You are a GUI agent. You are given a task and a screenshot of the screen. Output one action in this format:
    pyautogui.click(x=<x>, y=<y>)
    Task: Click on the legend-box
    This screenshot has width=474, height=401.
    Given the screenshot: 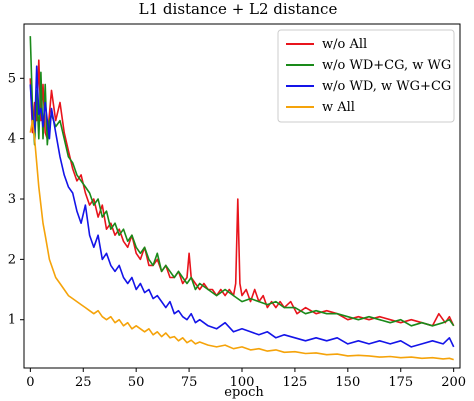 What is the action you would take?
    pyautogui.click(x=366, y=76)
    